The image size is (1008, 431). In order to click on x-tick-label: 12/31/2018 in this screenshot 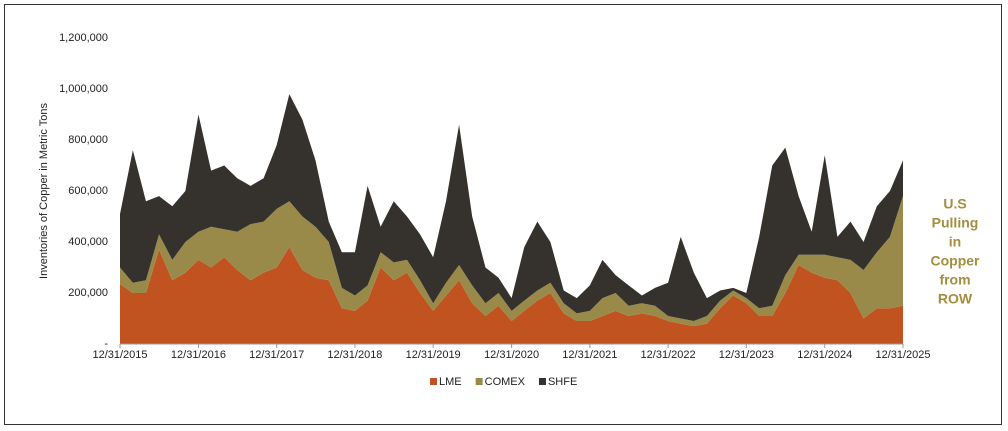, I will do `click(354, 355)`.